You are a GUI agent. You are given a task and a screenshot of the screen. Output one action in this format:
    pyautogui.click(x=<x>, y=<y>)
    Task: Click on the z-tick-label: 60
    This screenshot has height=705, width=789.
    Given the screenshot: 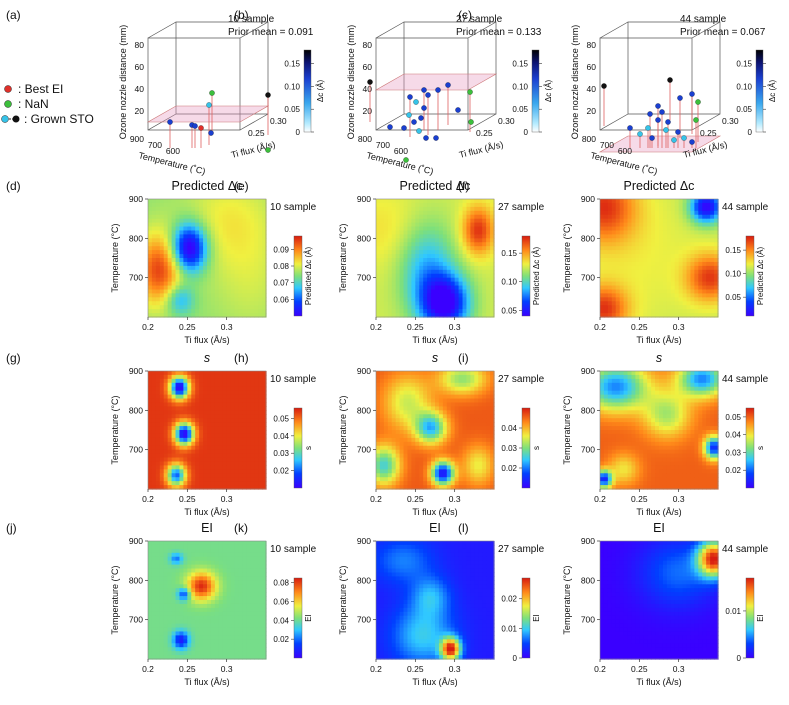 What is the action you would take?
    pyautogui.click(x=140, y=67)
    